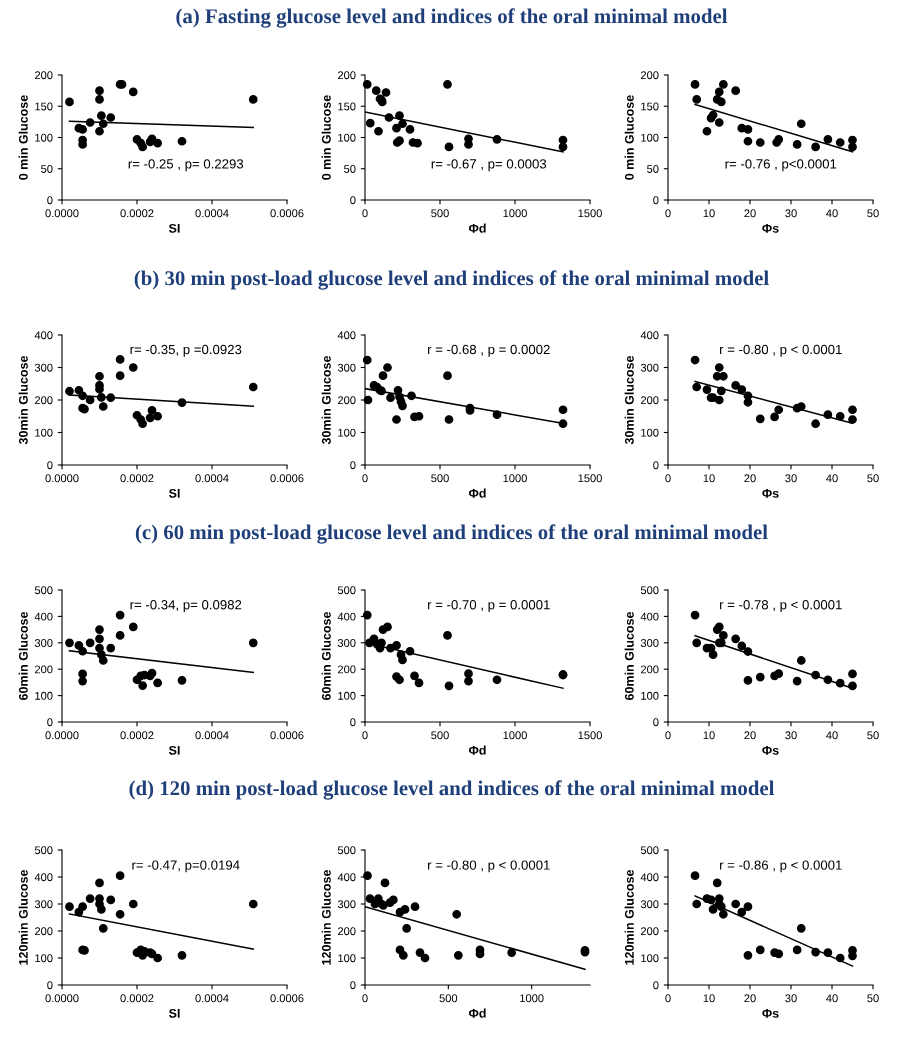  What do you see at coordinates (44, 106) in the screenshot?
I see `y-tick-label: 150` at bounding box center [44, 106].